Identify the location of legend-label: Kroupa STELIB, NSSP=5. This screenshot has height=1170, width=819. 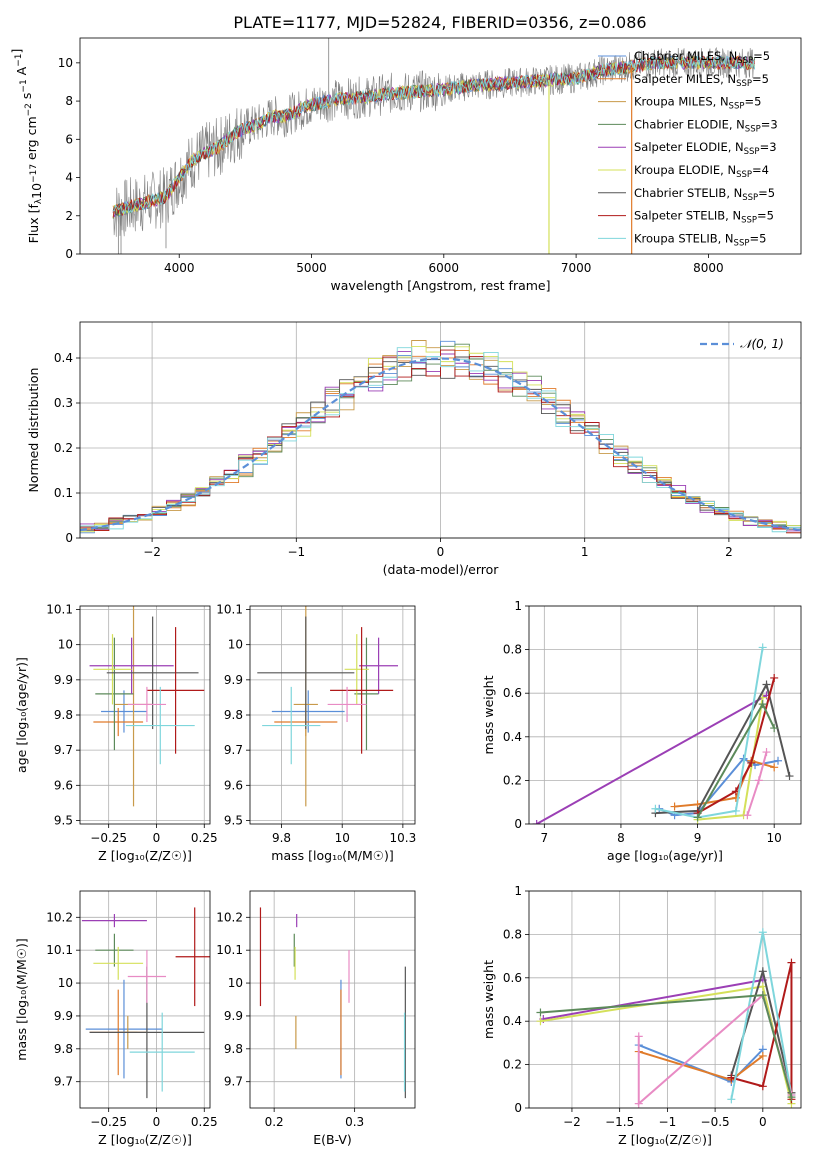
(700, 239).